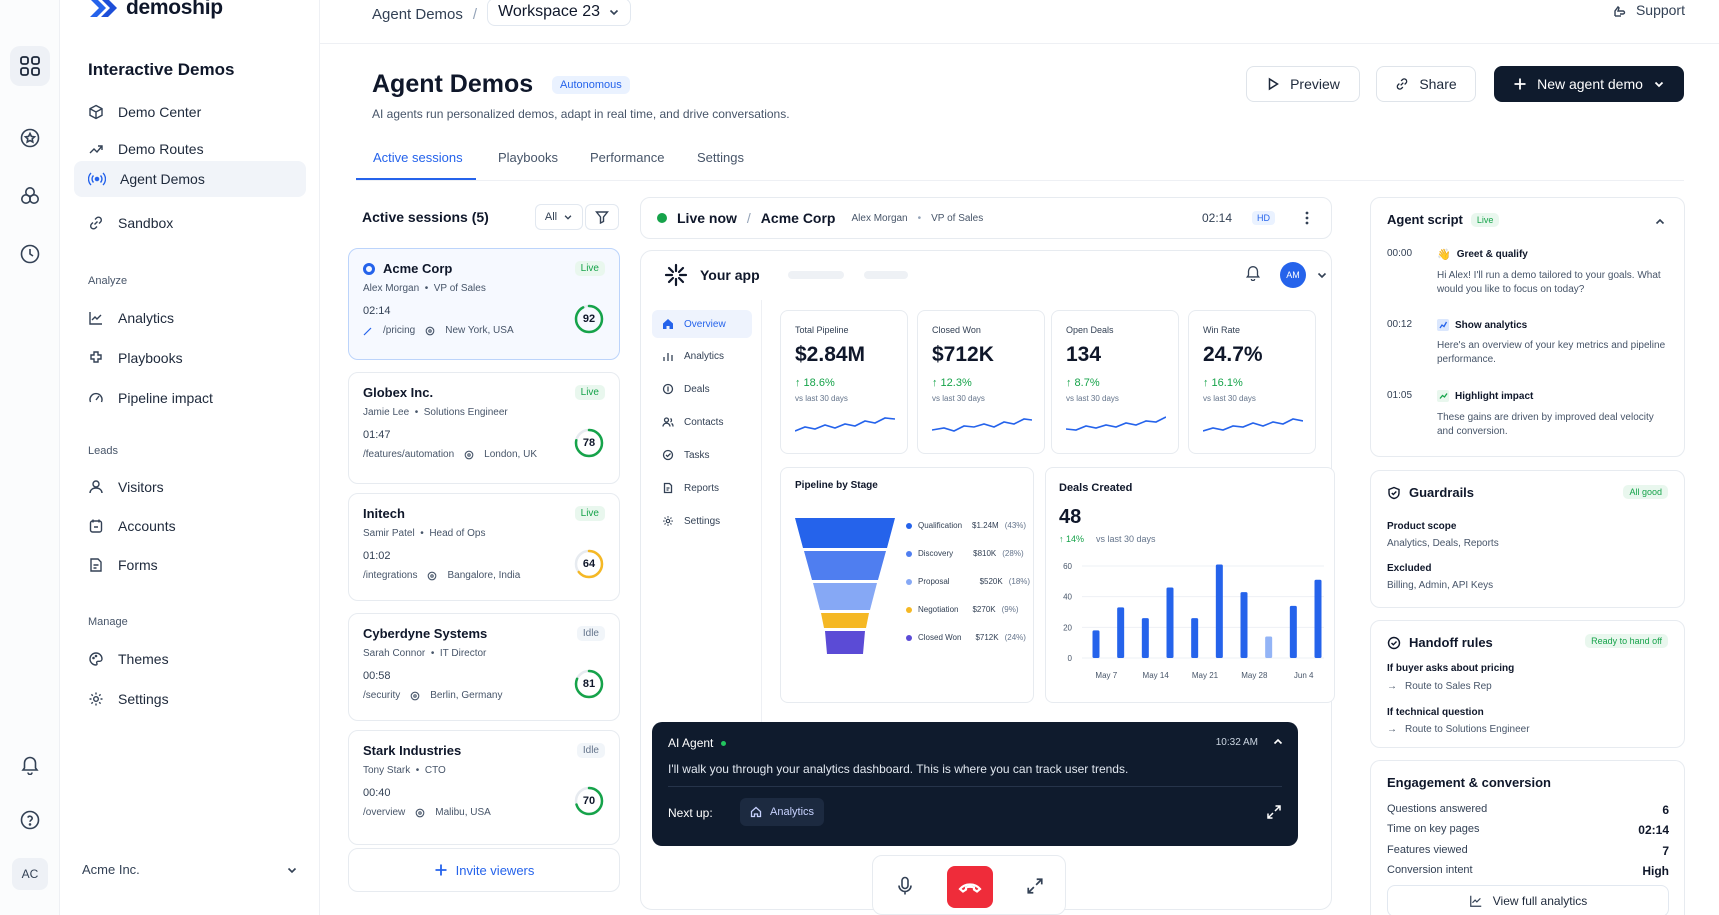 This screenshot has width=1719, height=915. What do you see at coordinates (417, 14) in the screenshot?
I see `breadcrumb-agent-demos: Agent Demos` at bounding box center [417, 14].